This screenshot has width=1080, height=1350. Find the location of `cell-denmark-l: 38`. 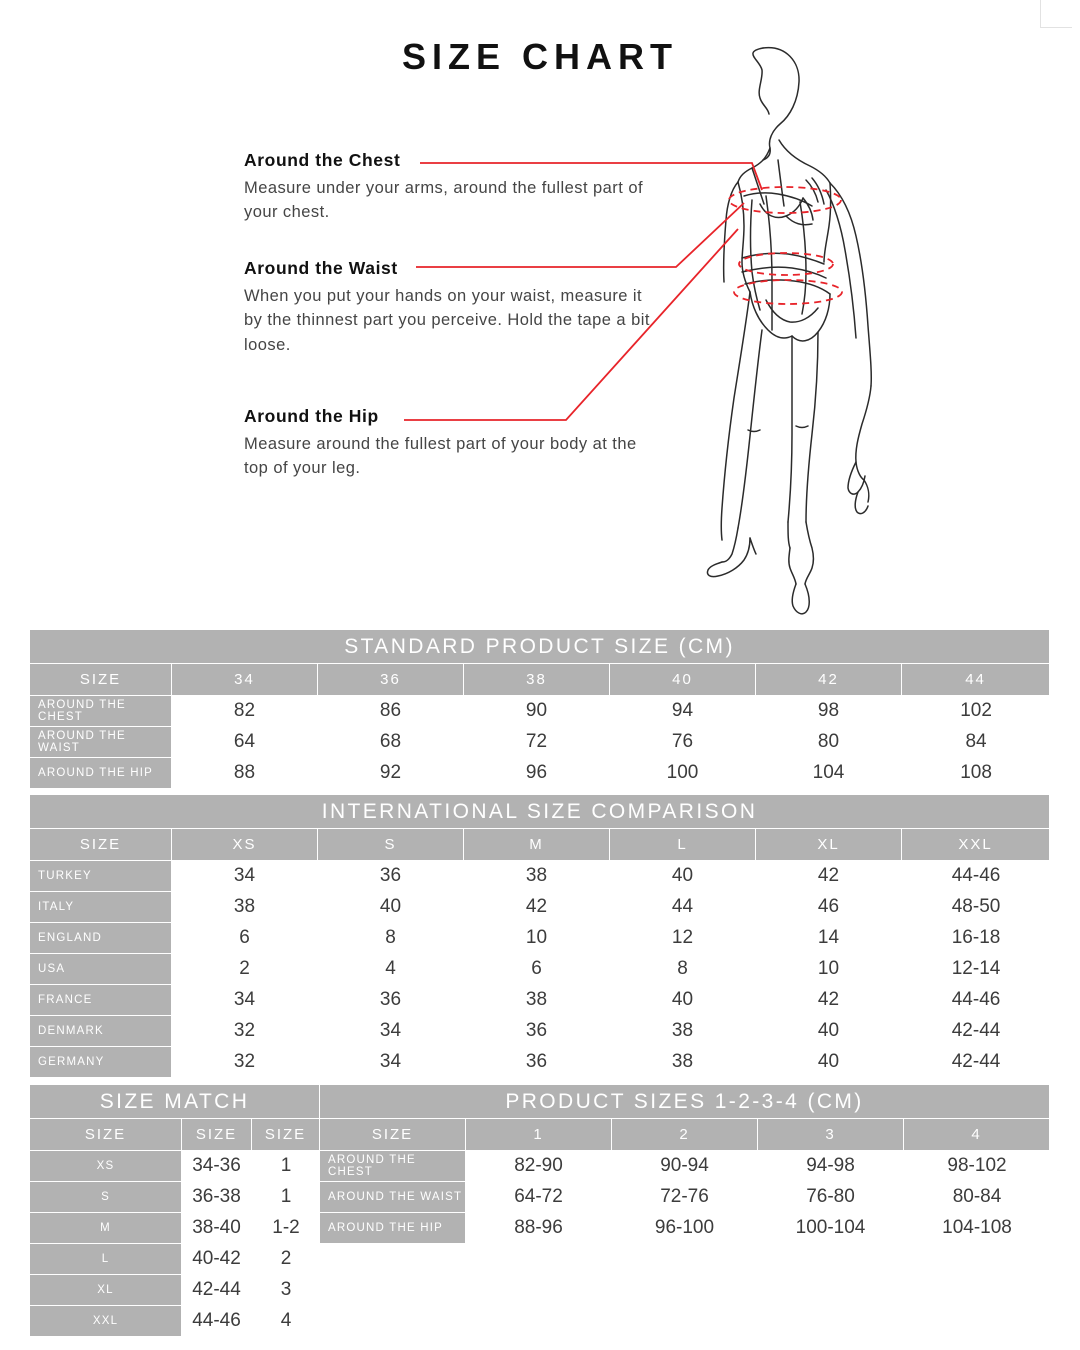

cell-denmark-l: 38 is located at coordinates (683, 1031).